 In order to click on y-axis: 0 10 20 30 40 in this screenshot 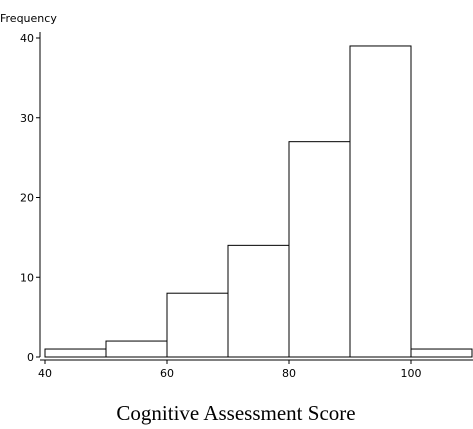, I will do `click(30, 198)`.